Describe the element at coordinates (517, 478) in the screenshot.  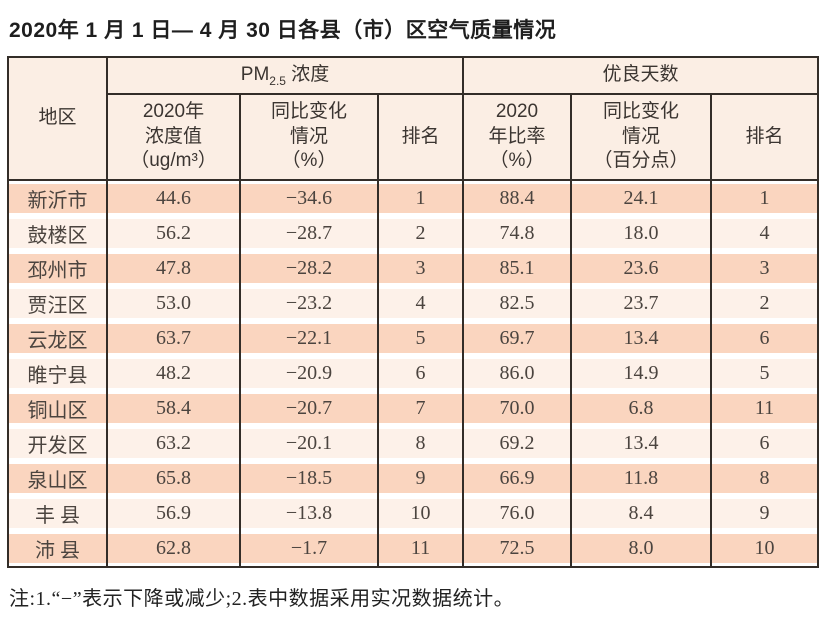
I see `cell-days-rate: 66.9` at that location.